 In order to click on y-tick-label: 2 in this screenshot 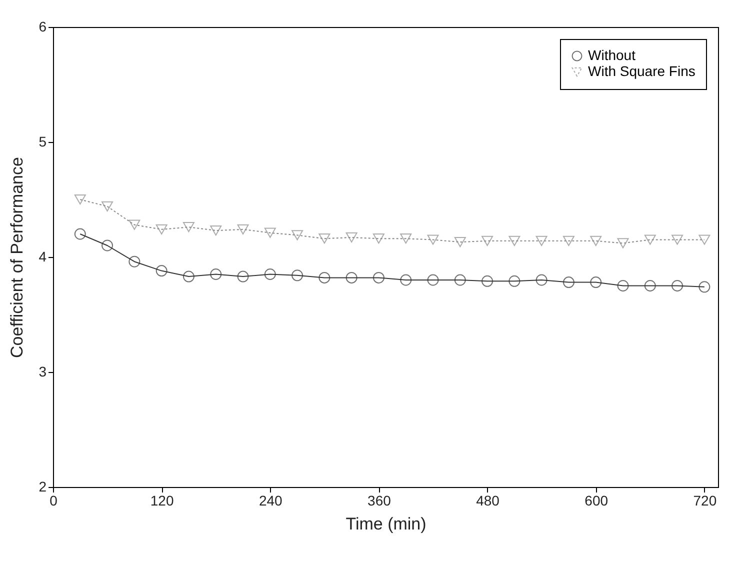, I will do `click(42, 486)`.